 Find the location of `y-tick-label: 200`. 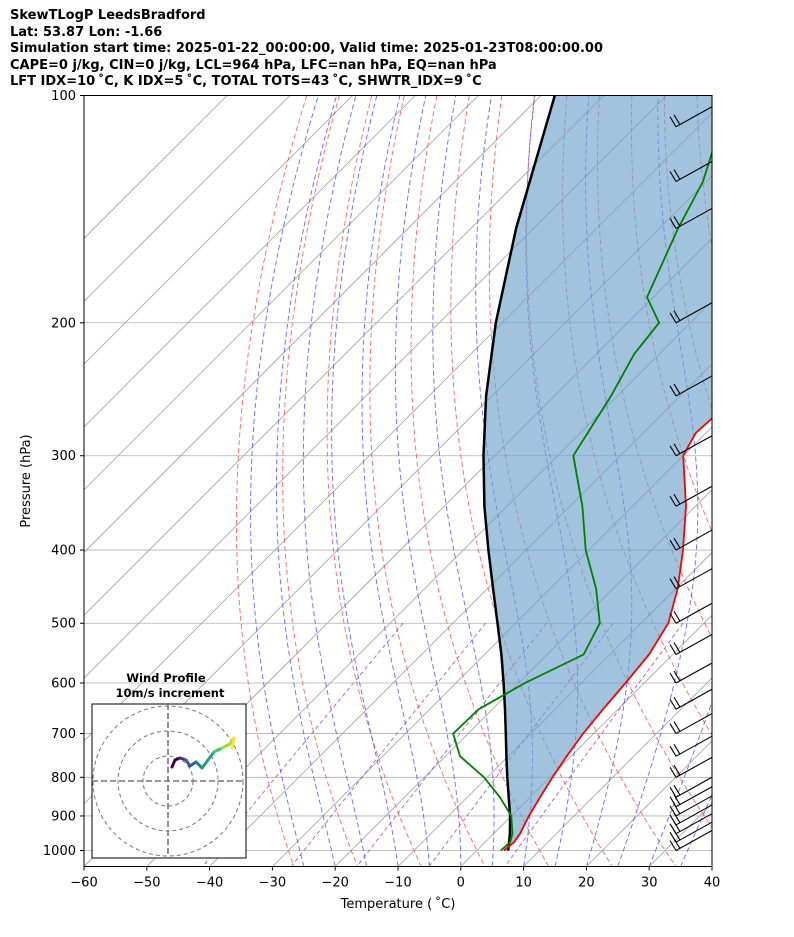

y-tick-label: 200 is located at coordinates (63, 323).